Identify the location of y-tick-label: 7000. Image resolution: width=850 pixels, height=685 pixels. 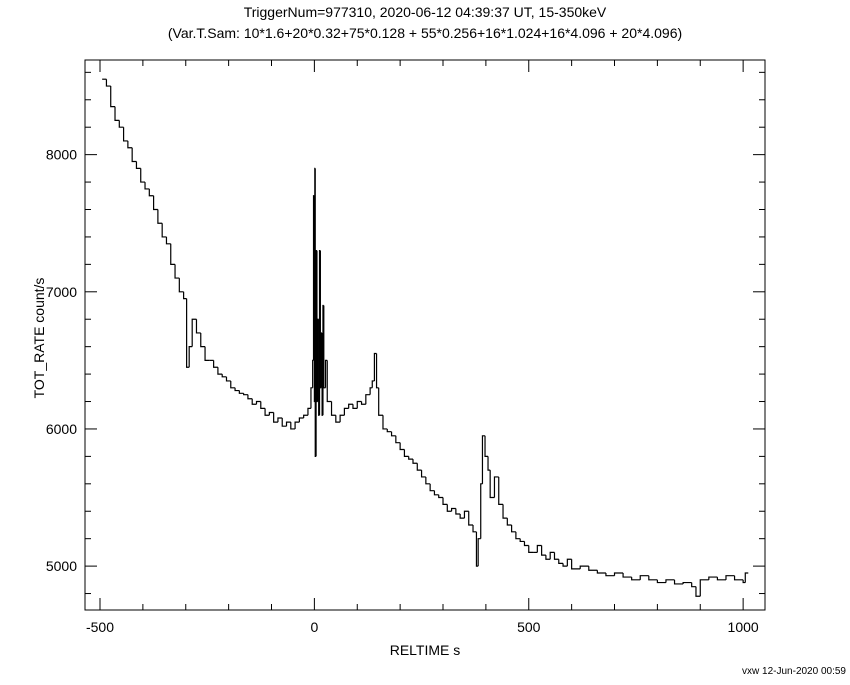
(61, 292).